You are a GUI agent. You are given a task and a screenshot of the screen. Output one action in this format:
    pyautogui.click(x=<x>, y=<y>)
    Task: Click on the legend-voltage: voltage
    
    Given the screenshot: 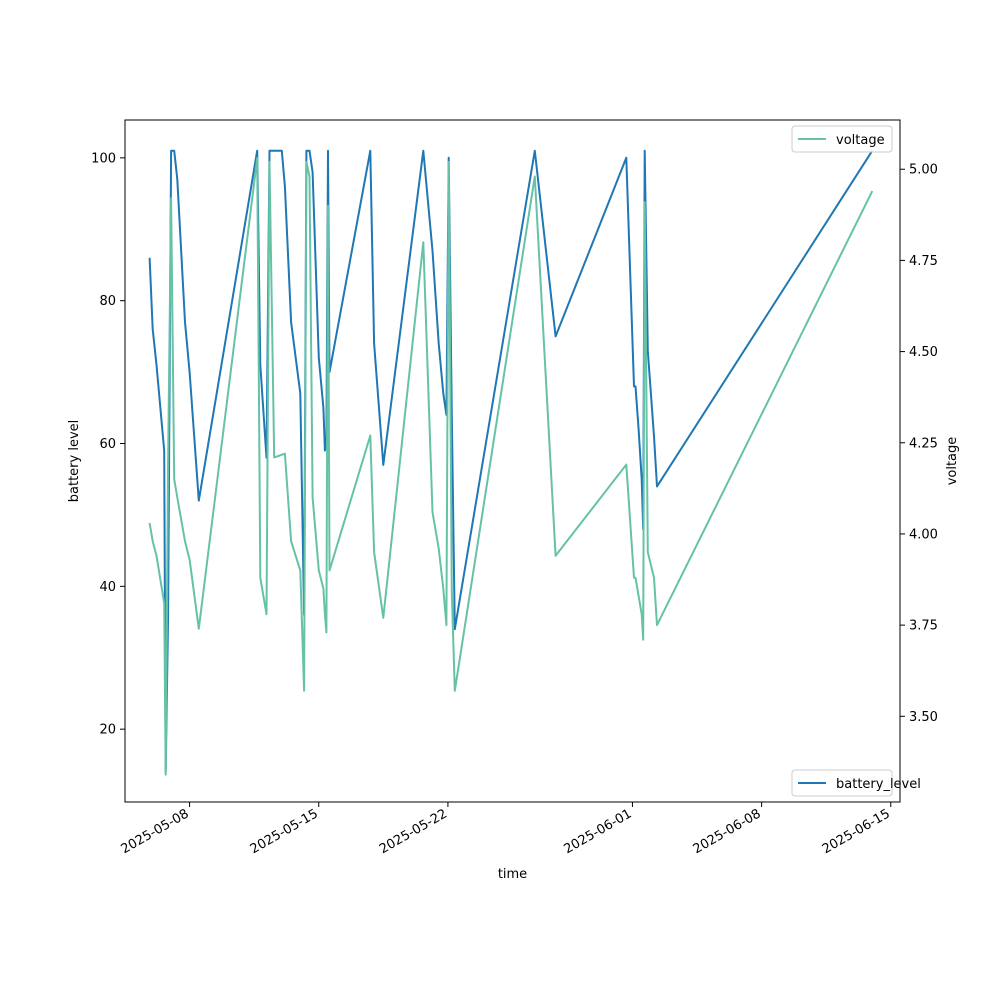 What is the action you would take?
    pyautogui.click(x=842, y=139)
    